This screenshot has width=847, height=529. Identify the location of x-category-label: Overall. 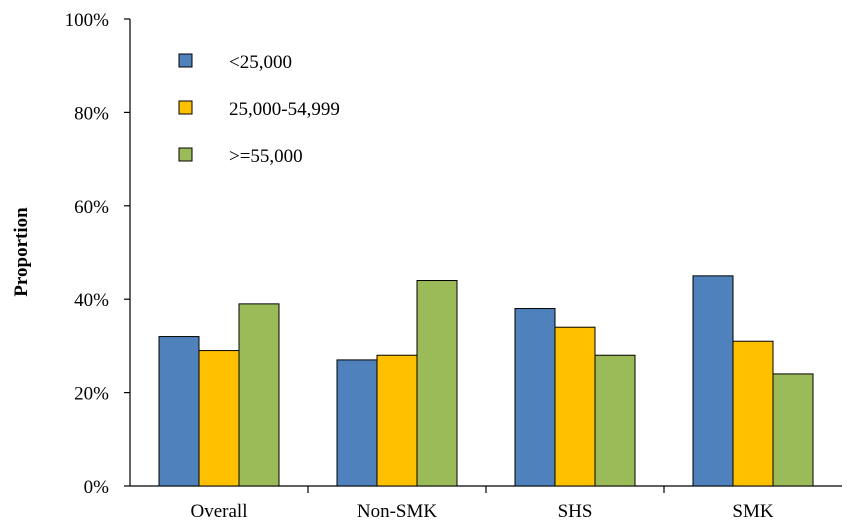
(219, 511).